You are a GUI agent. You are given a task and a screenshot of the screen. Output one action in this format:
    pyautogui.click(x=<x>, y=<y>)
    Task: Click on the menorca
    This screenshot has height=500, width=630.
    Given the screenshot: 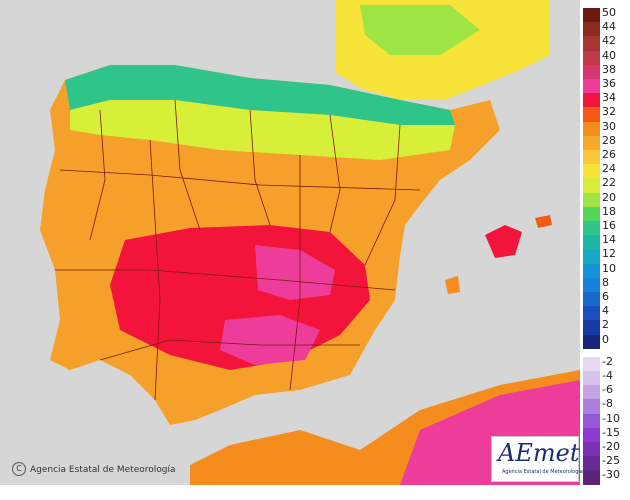 What is the action you would take?
    pyautogui.click(x=543, y=221)
    